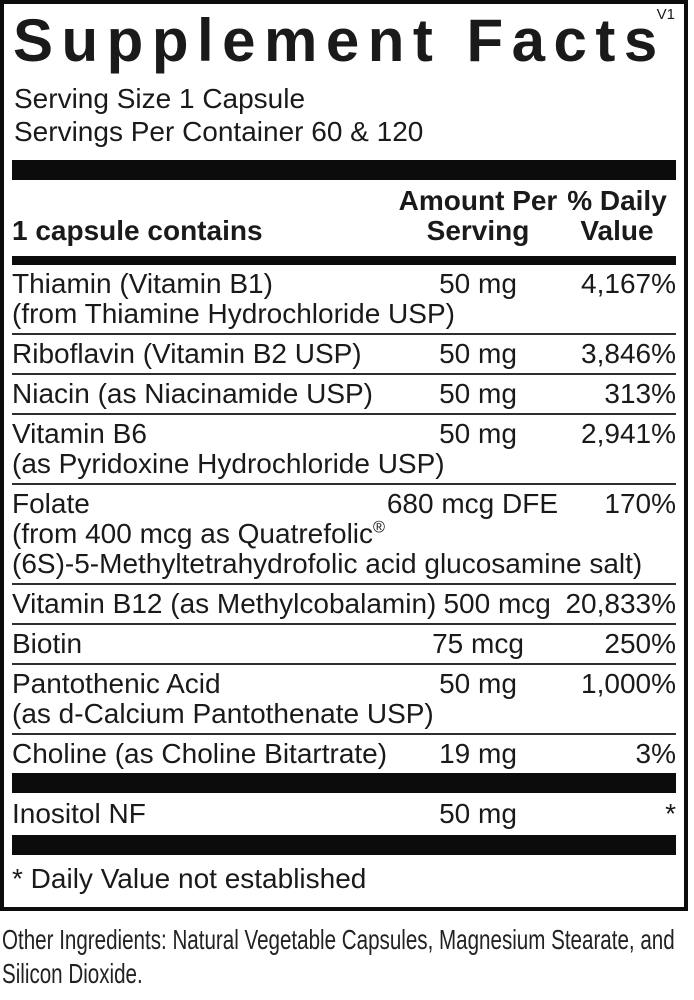  I want to click on nutrient-name: Biotin, so click(47, 643).